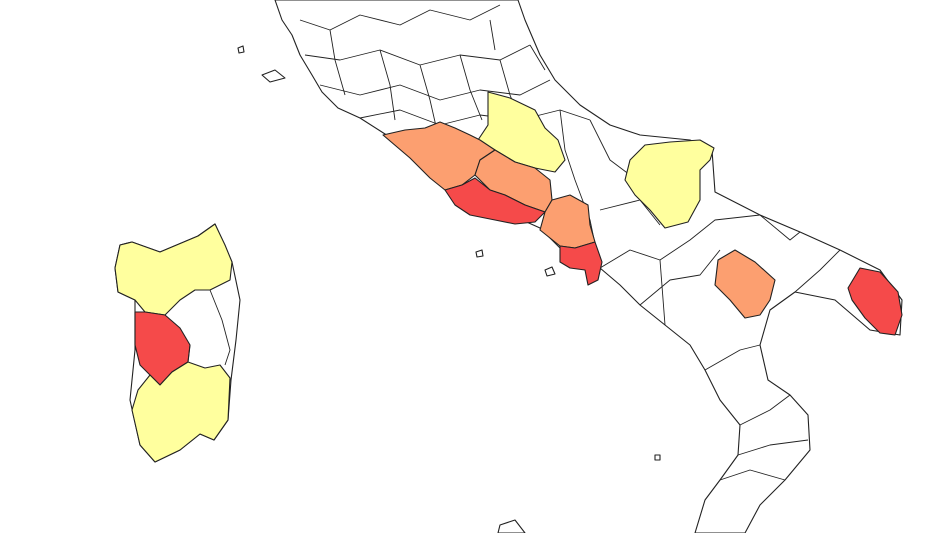  Describe the element at coordinates (209, 327) in the screenshot. I see `sardinia-borders` at that location.